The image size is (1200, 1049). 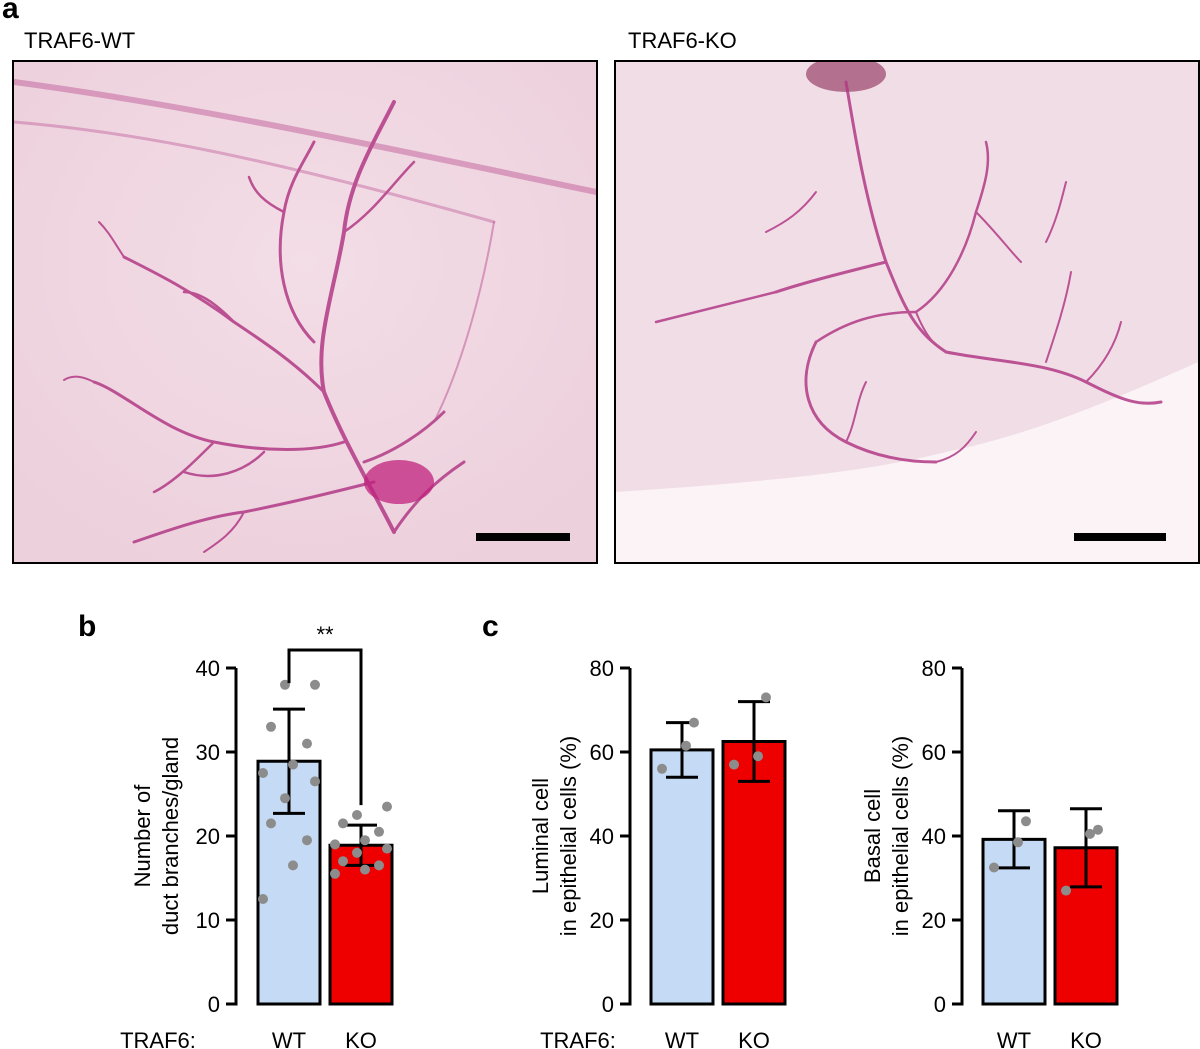 What do you see at coordinates (10, 12) in the screenshot?
I see `panel-label-a: a` at bounding box center [10, 12].